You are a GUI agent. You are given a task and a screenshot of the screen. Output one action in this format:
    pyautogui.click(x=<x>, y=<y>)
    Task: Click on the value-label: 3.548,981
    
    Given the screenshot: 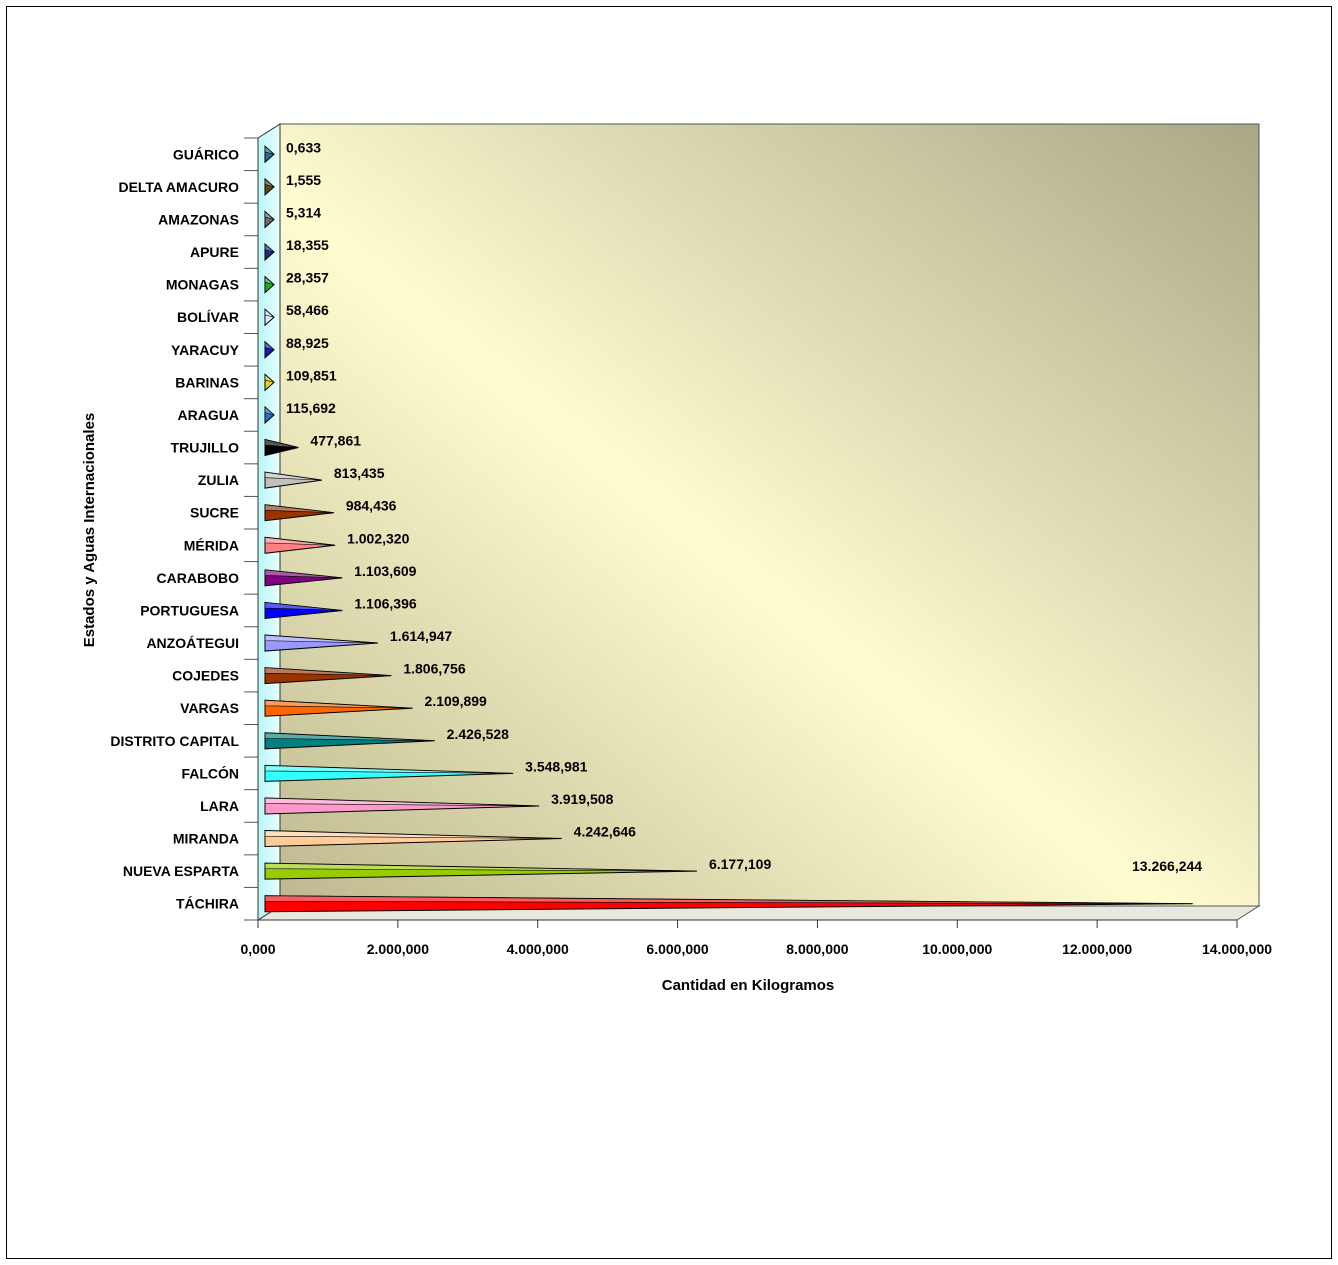 What is the action you would take?
    pyautogui.click(x=556, y=766)
    